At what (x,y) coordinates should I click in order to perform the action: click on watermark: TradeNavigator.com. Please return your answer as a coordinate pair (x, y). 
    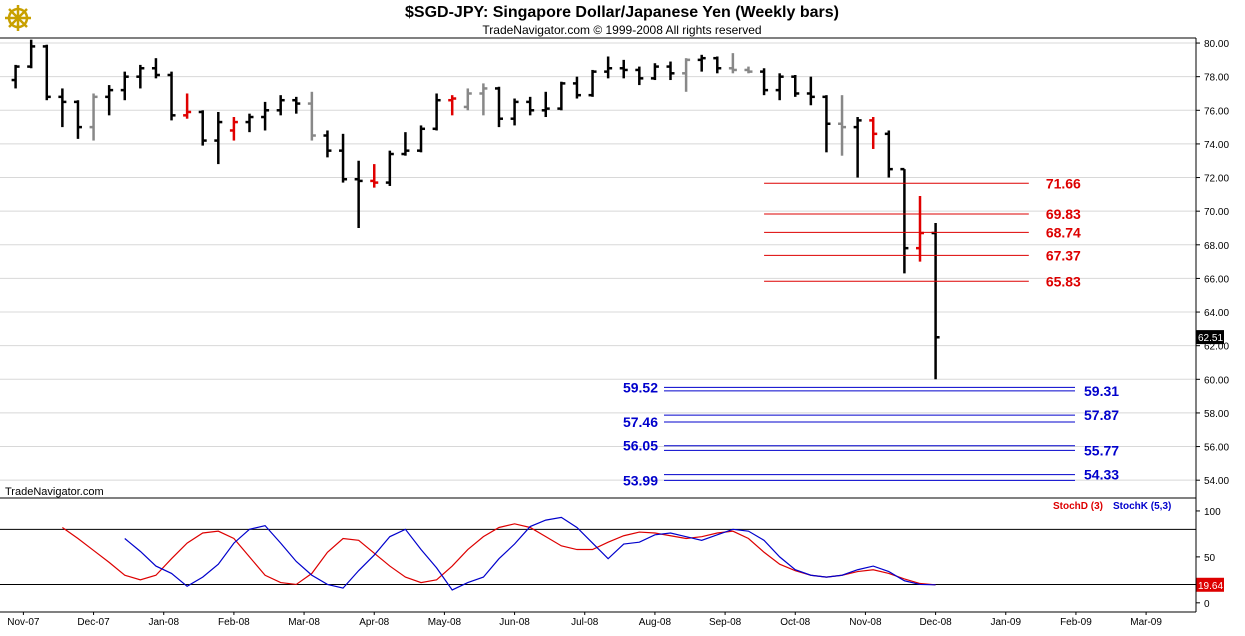
    Looking at the image, I should click on (54, 492).